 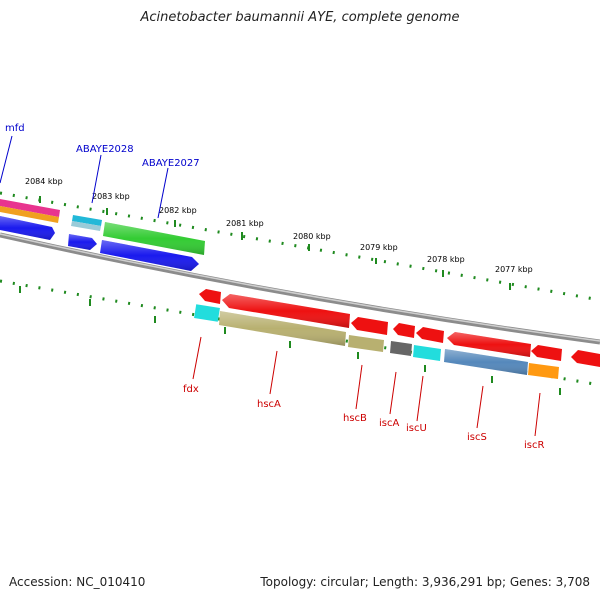 What do you see at coordinates (171, 163) in the screenshot?
I see `gene-label-abaye2027: ABAYE2027` at bounding box center [171, 163].